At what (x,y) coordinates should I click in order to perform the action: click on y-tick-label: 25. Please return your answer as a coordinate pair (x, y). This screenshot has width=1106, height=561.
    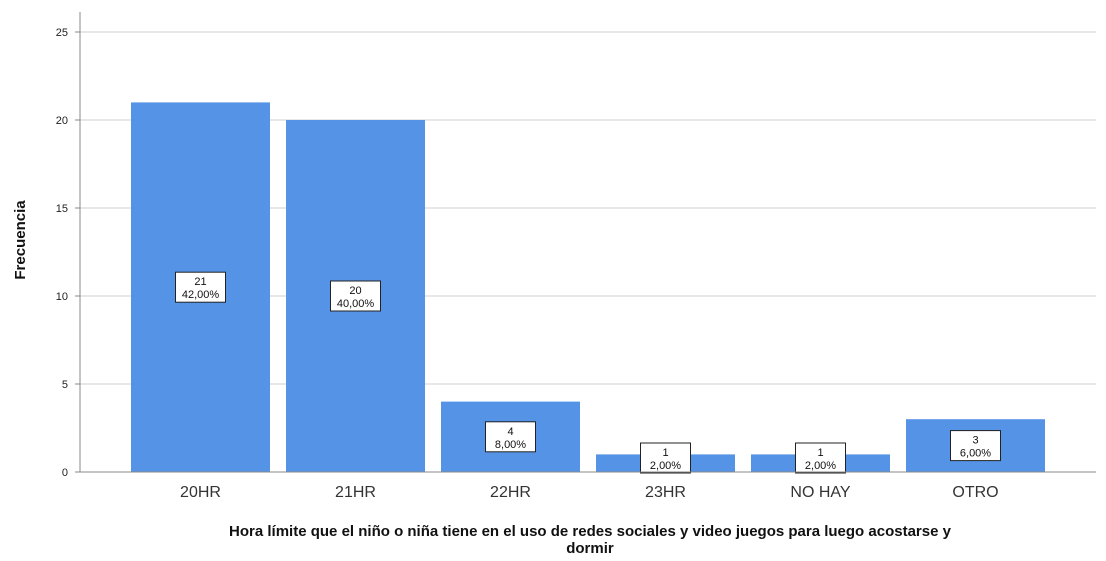
    Looking at the image, I should click on (62, 33).